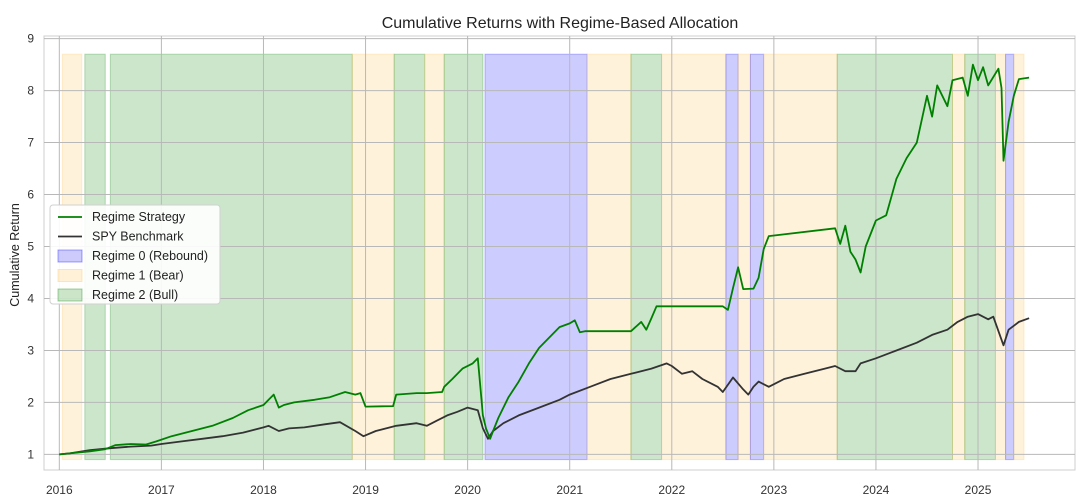 The height and width of the screenshot is (502, 1079). What do you see at coordinates (30, 195) in the screenshot?
I see `y-tick-label: 6` at bounding box center [30, 195].